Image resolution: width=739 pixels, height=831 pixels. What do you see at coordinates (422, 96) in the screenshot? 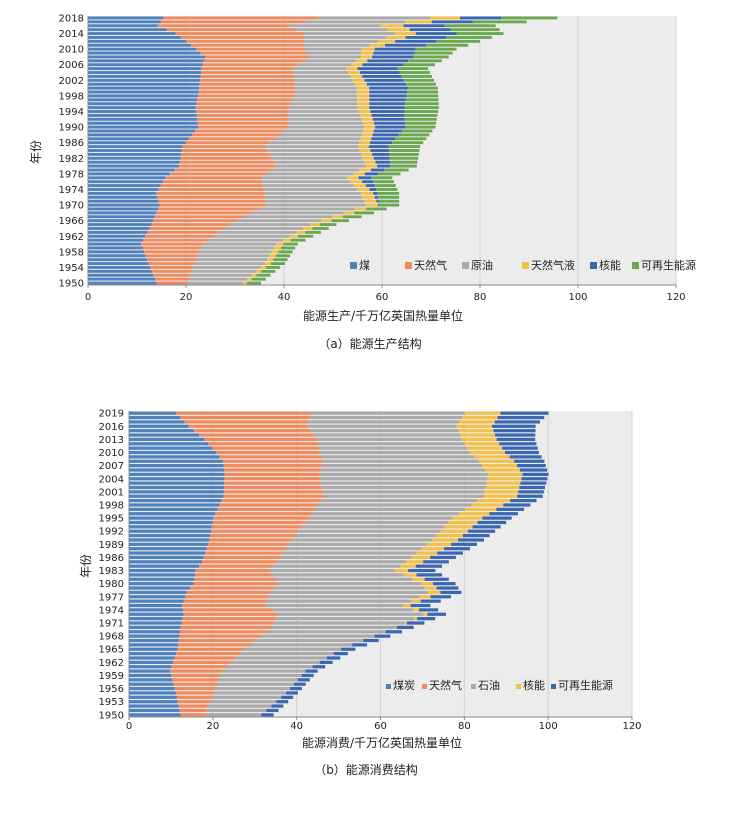
I see `production-bar-1998-s5` at bounding box center [422, 96].